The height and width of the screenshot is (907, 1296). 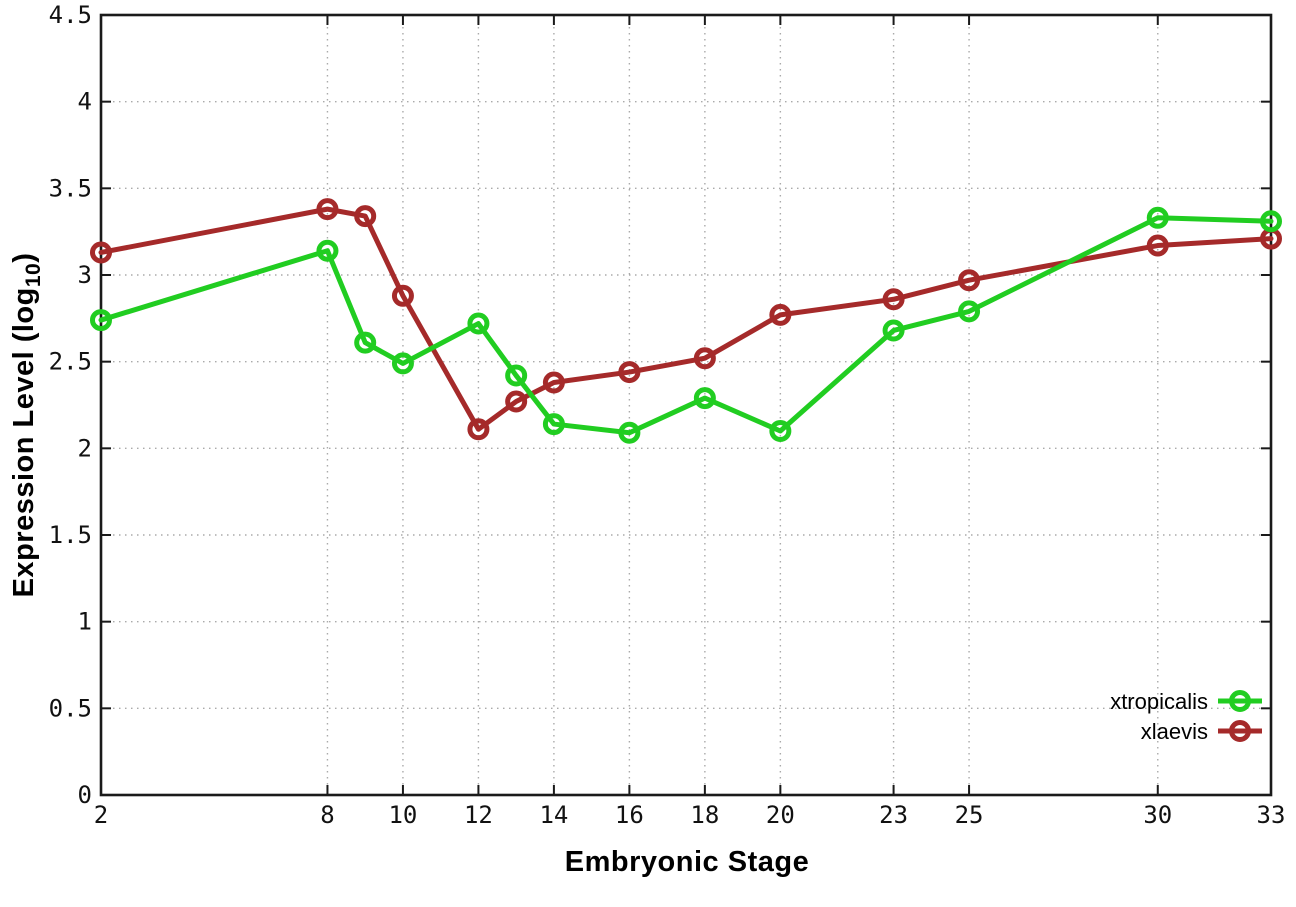 I want to click on y-tick-label: 4.5, so click(x=70, y=15).